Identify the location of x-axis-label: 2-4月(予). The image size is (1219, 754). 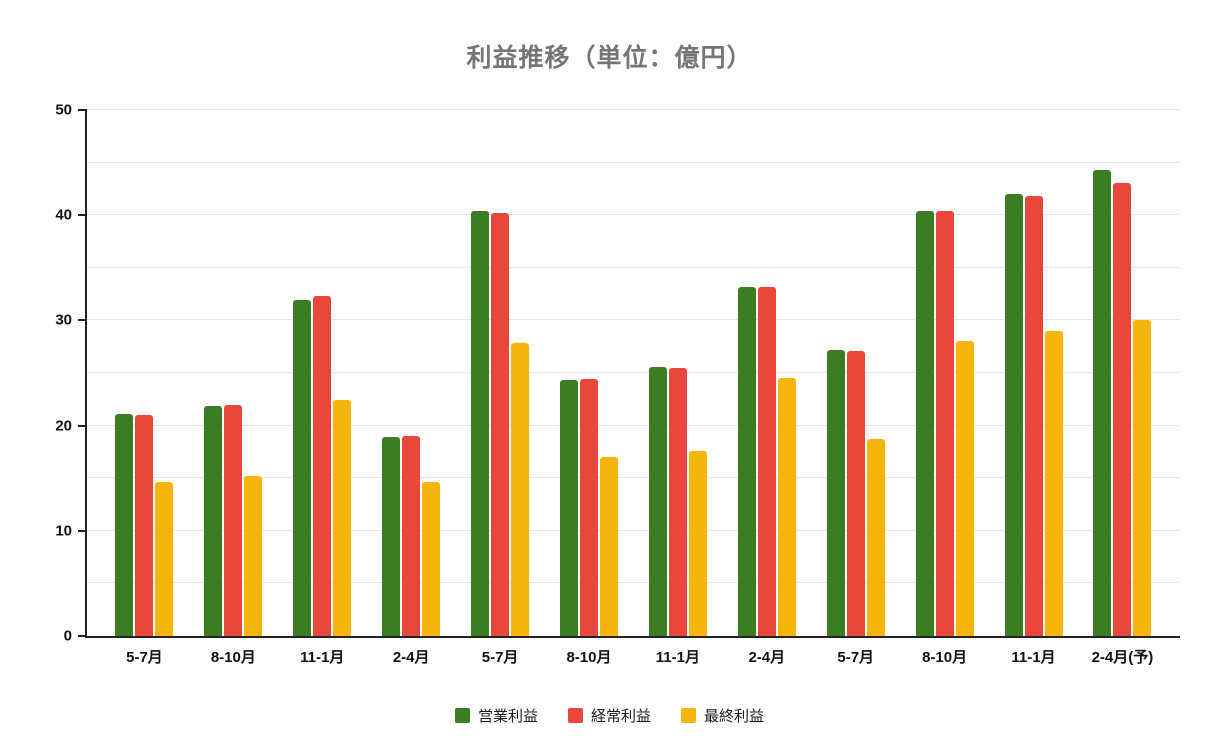
(1122, 657).